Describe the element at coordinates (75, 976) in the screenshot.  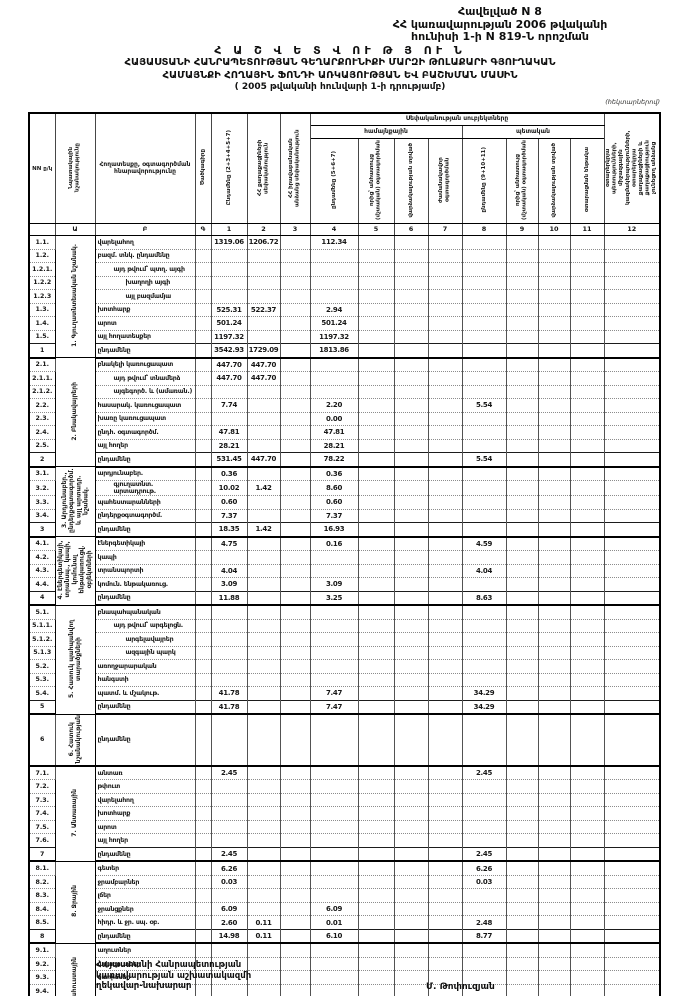
I see `section-name-text: 9. Պահուստային` at that location.